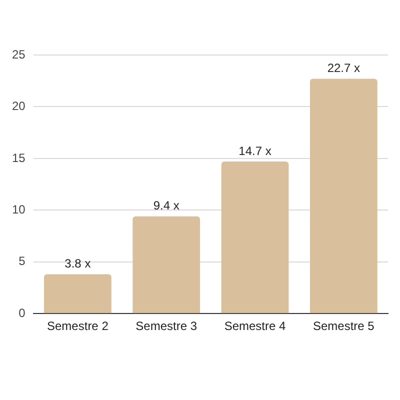 This screenshot has width=400, height=400. What do you see at coordinates (167, 326) in the screenshot?
I see `x-tick-label: Semestre 3` at bounding box center [167, 326].